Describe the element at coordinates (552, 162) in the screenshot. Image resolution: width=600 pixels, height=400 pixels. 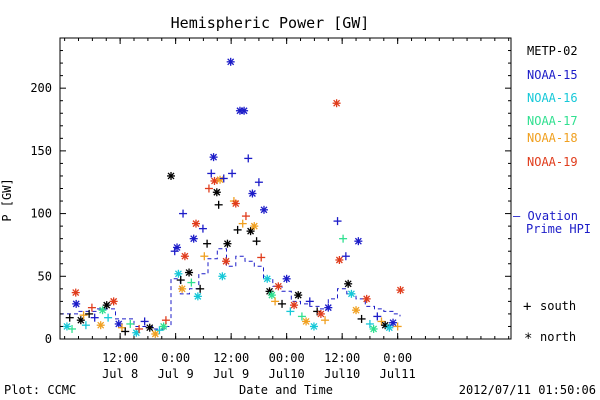
I see `legend-series-5: NOAA-19` at that location.